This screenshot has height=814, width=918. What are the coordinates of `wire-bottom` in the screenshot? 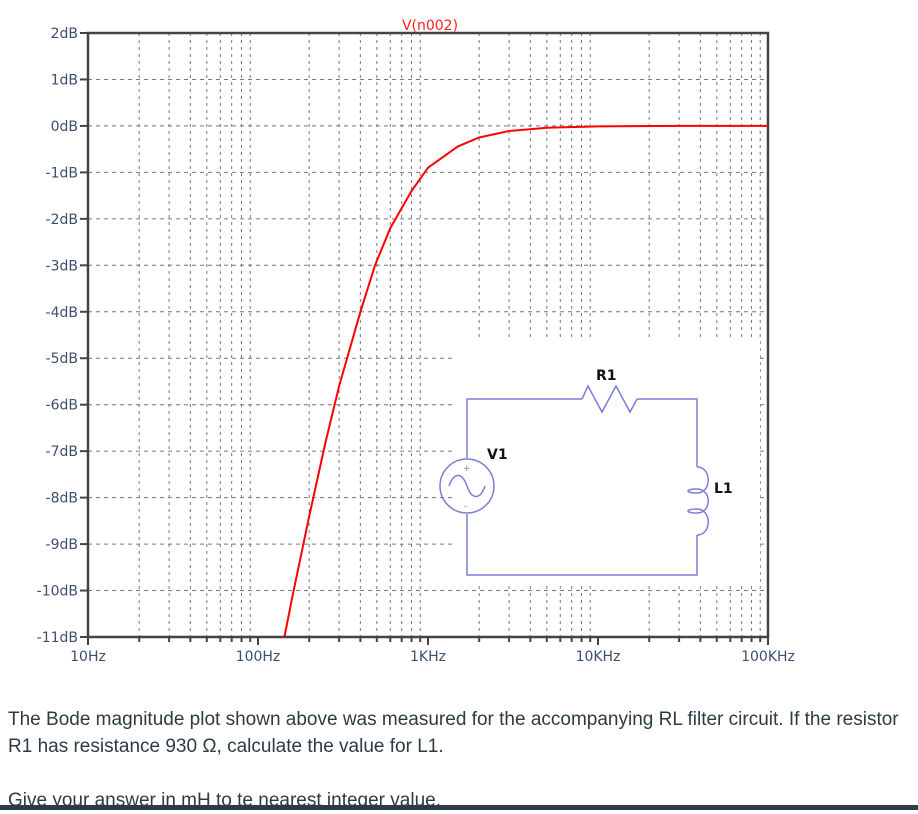 It's located at (582, 545).